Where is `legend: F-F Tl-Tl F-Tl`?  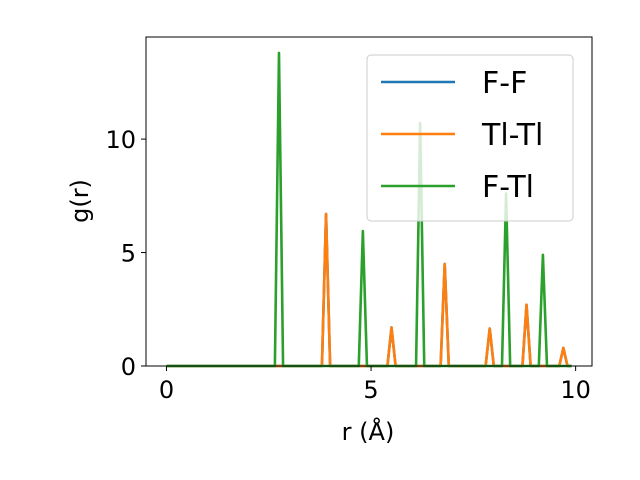 legend: F-F Tl-Tl F-Tl is located at coordinates (470, 138).